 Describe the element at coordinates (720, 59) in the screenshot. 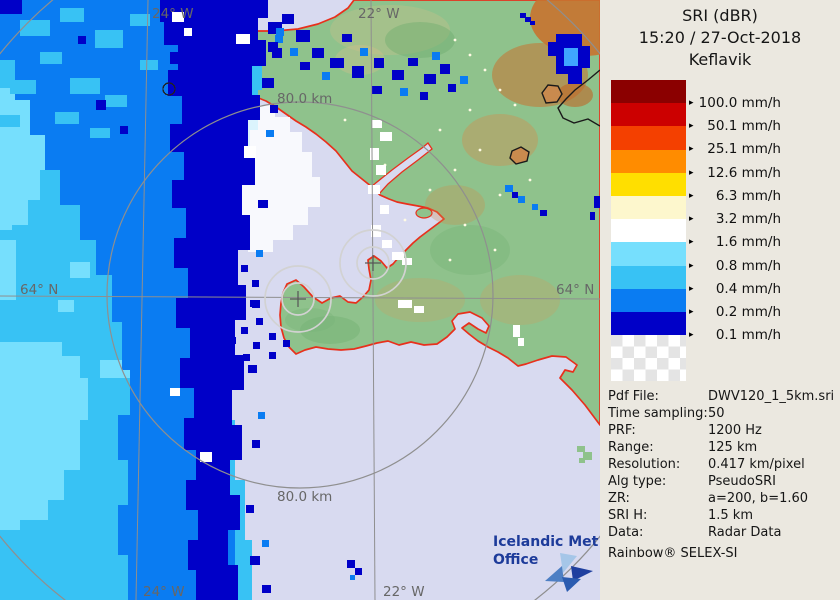

I see `radar-site-name: Keflavik` at that location.